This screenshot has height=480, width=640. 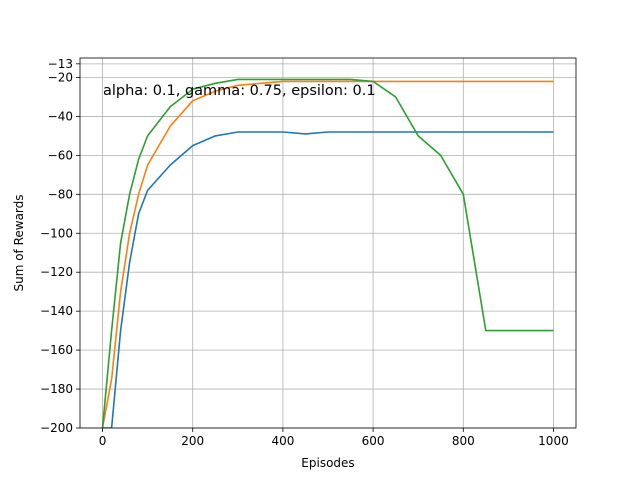 I want to click on y-tick-label: −140, so click(x=56, y=311).